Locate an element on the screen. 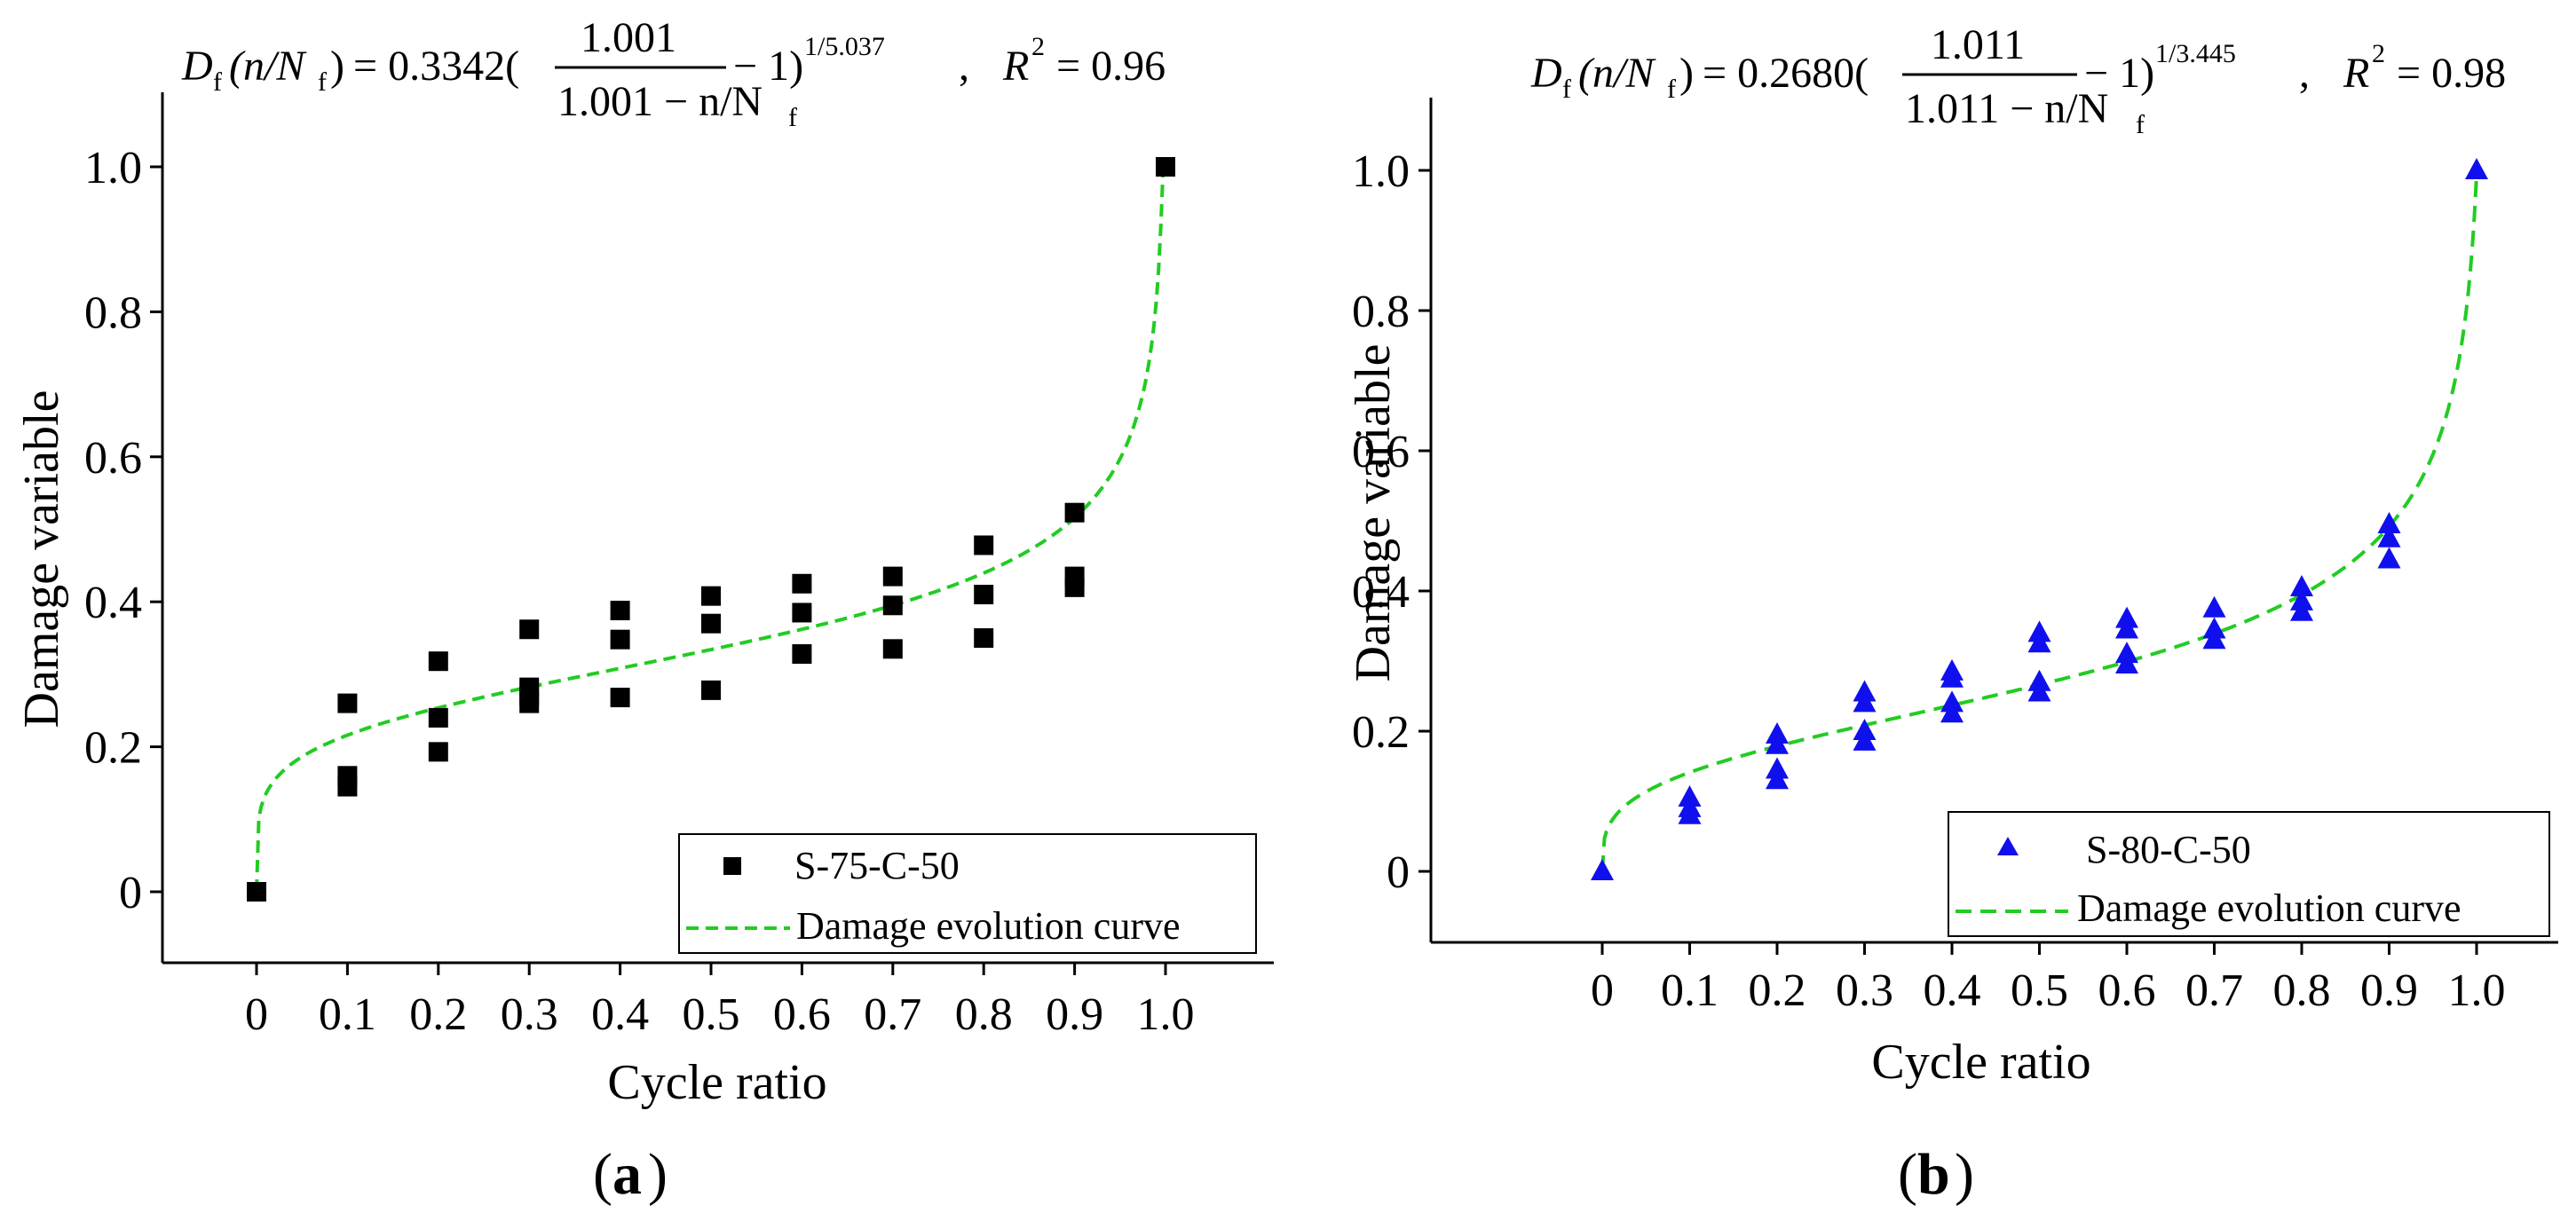 The height and width of the screenshot is (1213, 2576). legend: S-75-C-50 Damage evolution curve is located at coordinates (967, 893).